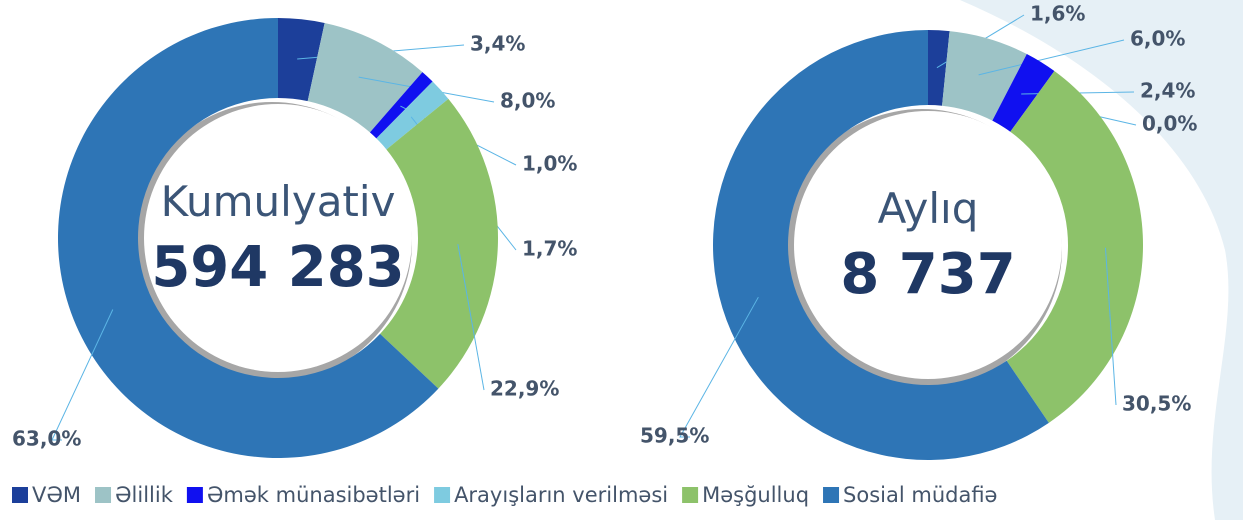 Image resolution: width=1243 pixels, height=520 pixels. What do you see at coordinates (1167, 91) in the screenshot?
I see `value-label: 2,4%` at bounding box center [1167, 91].